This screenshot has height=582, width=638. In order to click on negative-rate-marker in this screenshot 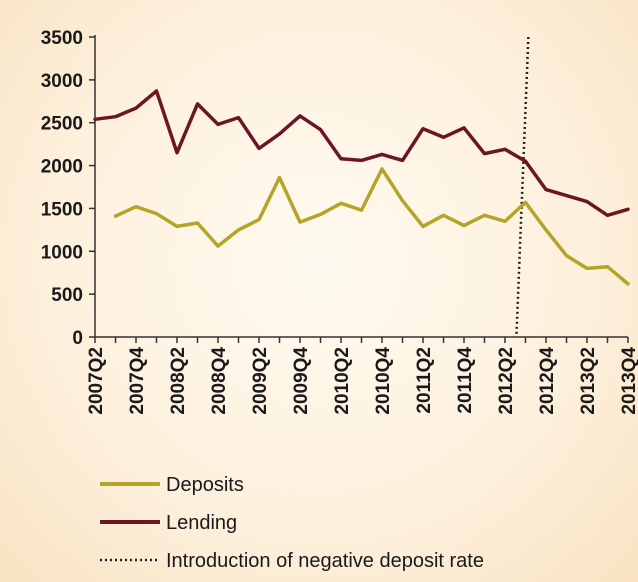, I will do `click(522, 187)`.